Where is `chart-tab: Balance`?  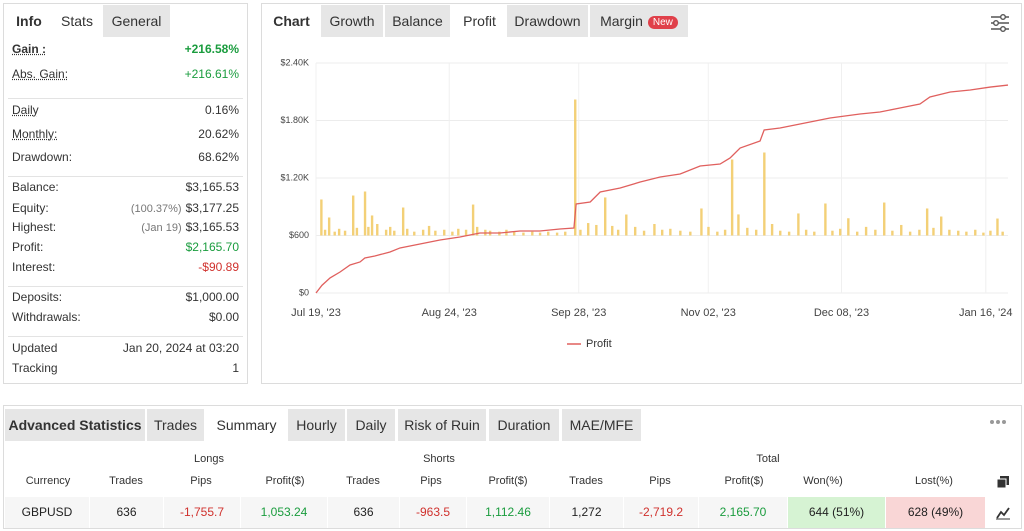
chart-tab: Balance is located at coordinates (417, 21).